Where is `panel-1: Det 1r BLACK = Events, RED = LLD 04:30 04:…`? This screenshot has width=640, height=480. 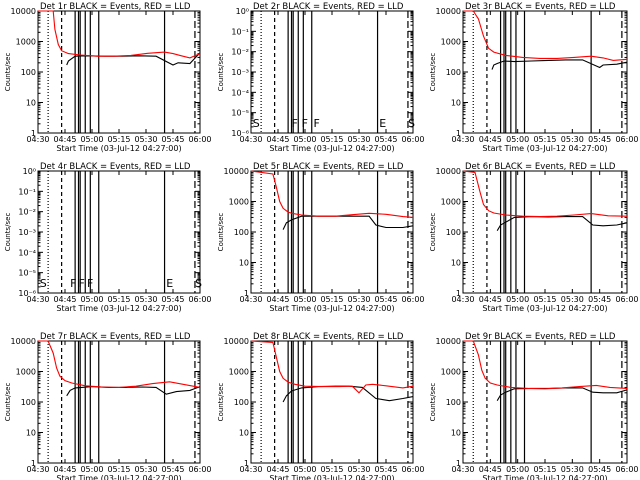 panel-1: Det 1r BLACK = Events, RED = LLD 04:30 04:… is located at coordinates (108, 77).